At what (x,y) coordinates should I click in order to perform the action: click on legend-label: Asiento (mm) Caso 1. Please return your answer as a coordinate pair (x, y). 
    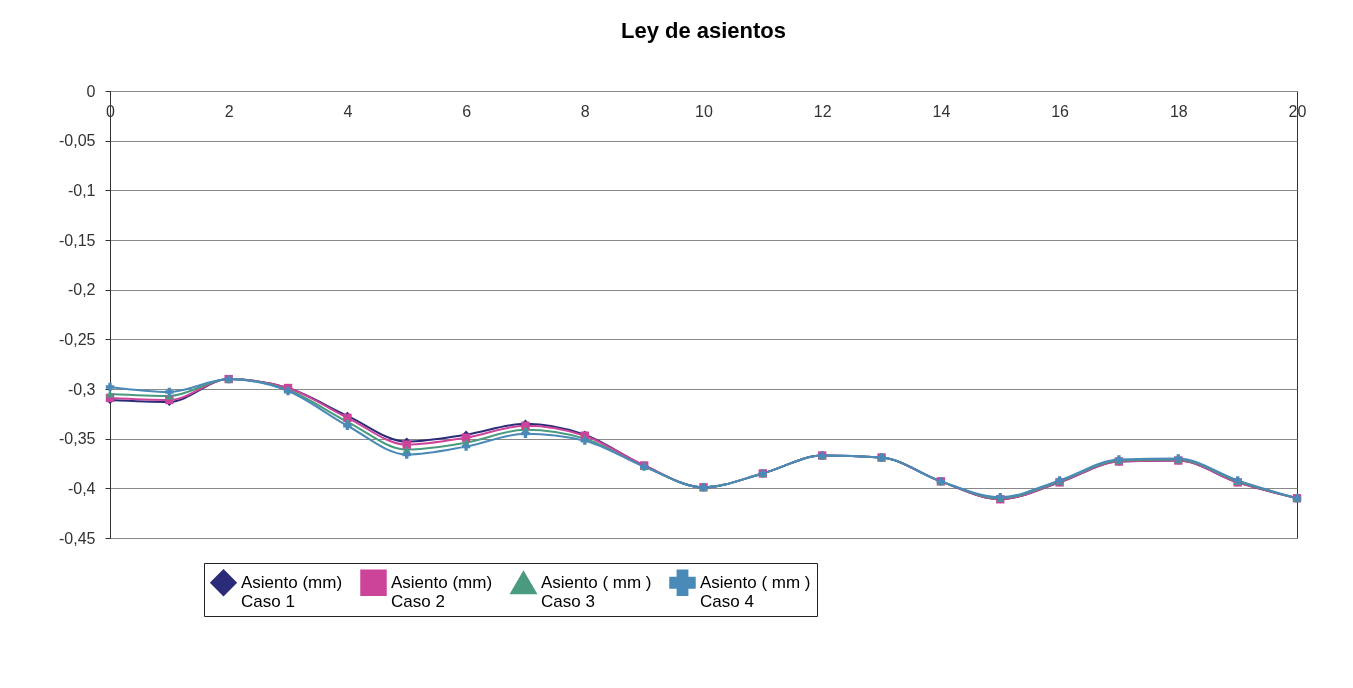
    Looking at the image, I should click on (292, 591).